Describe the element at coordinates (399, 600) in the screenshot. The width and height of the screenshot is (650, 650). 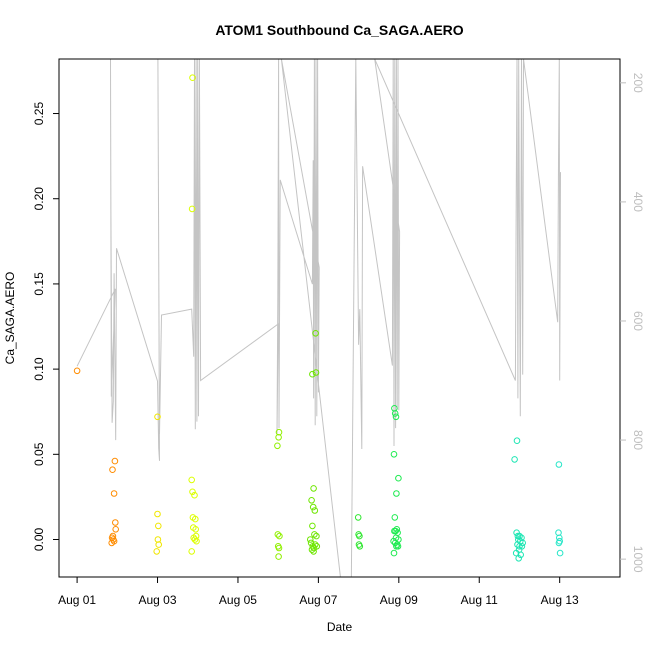
I see `x-tick-label: Aug 09` at that location.